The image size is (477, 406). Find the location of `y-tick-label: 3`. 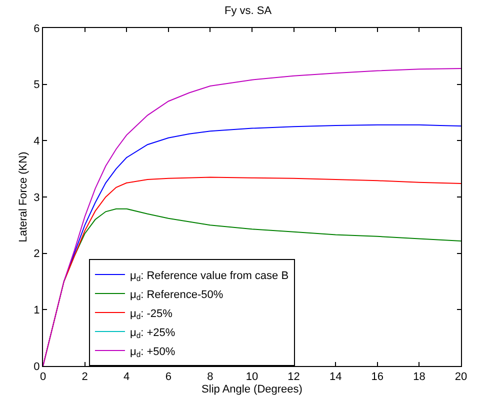

y-tick-label: 3 is located at coordinates (37, 198).